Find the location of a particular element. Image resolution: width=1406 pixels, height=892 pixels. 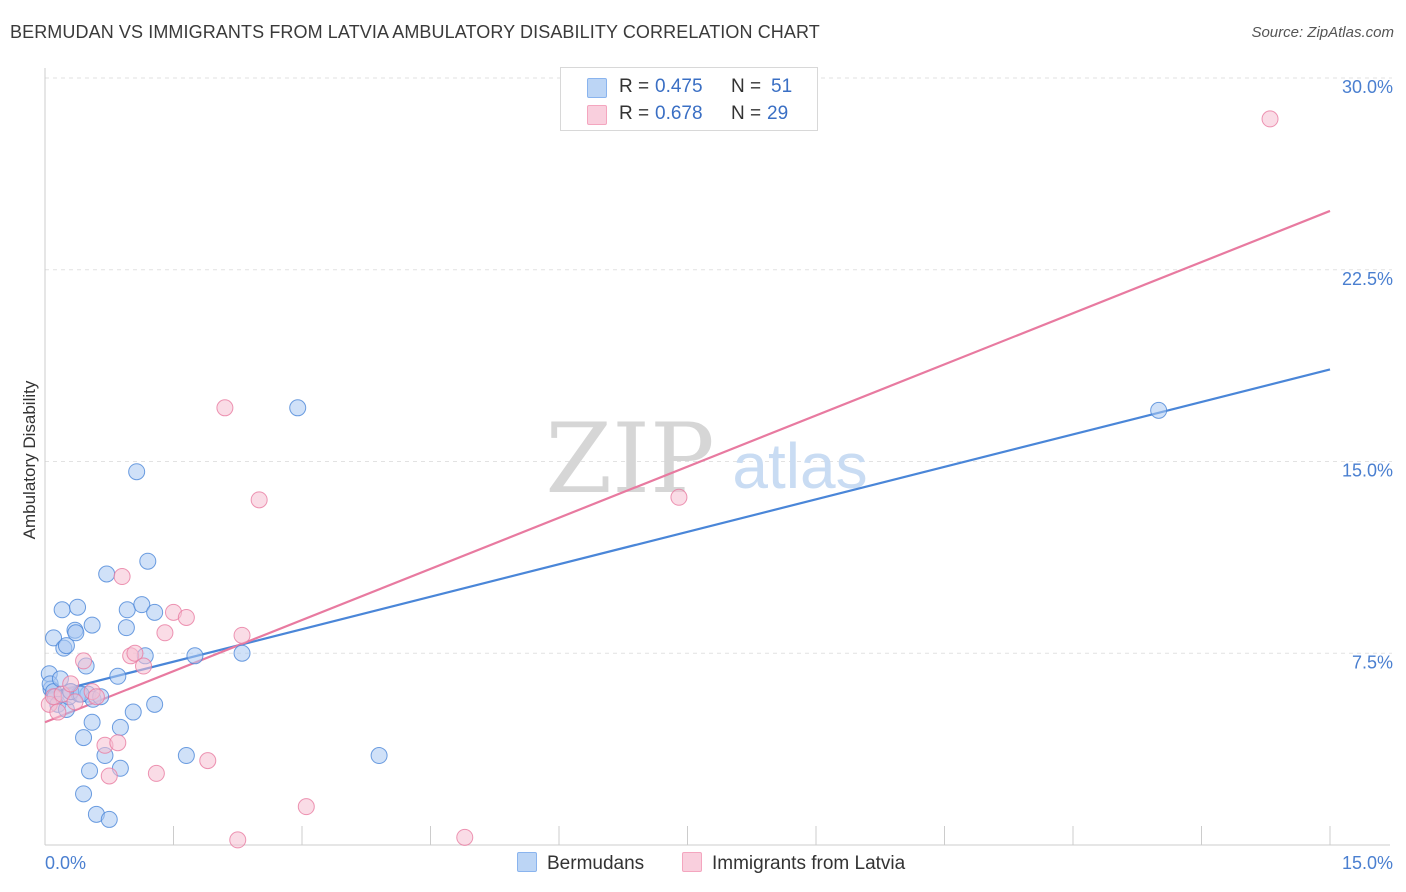

bottom-legend-latvia: Immigrants from Latvia is located at coordinates (793, 863).